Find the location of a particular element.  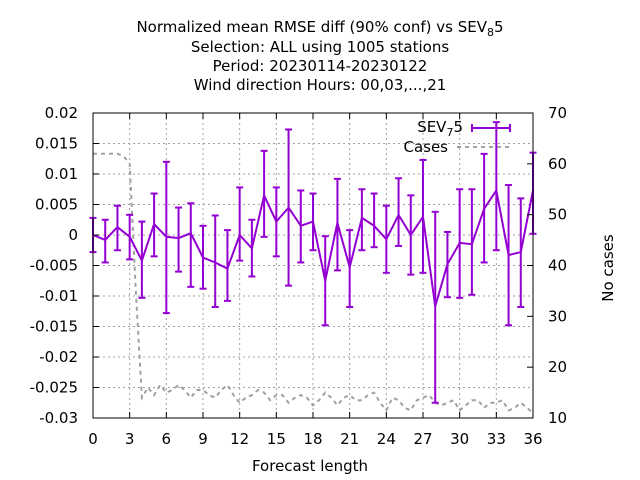

y2-tick-label: 20 is located at coordinates (557, 367).